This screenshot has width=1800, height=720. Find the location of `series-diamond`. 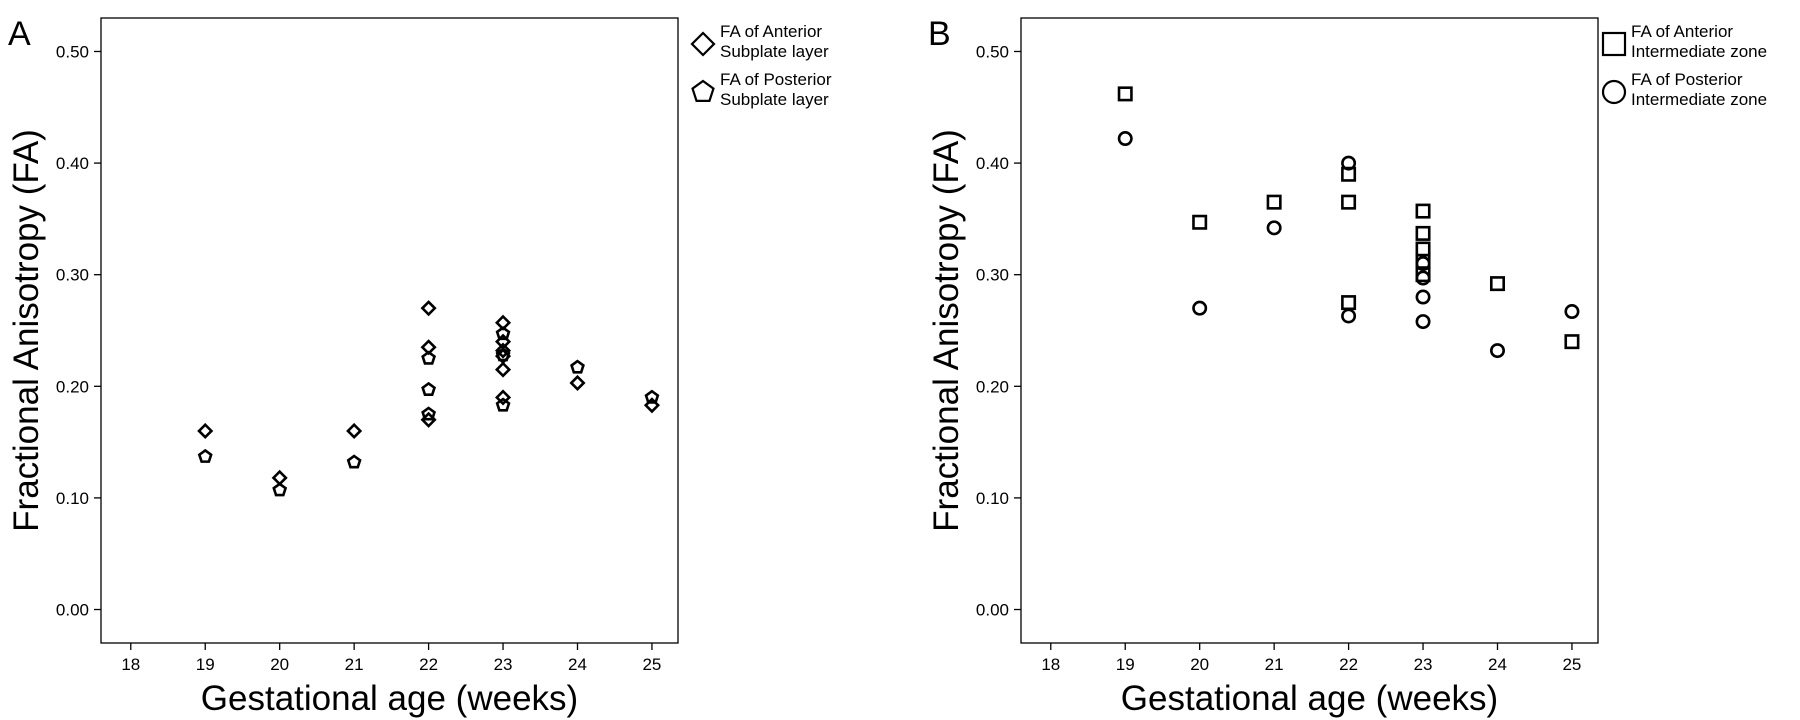

series-diamond is located at coordinates (428, 393).